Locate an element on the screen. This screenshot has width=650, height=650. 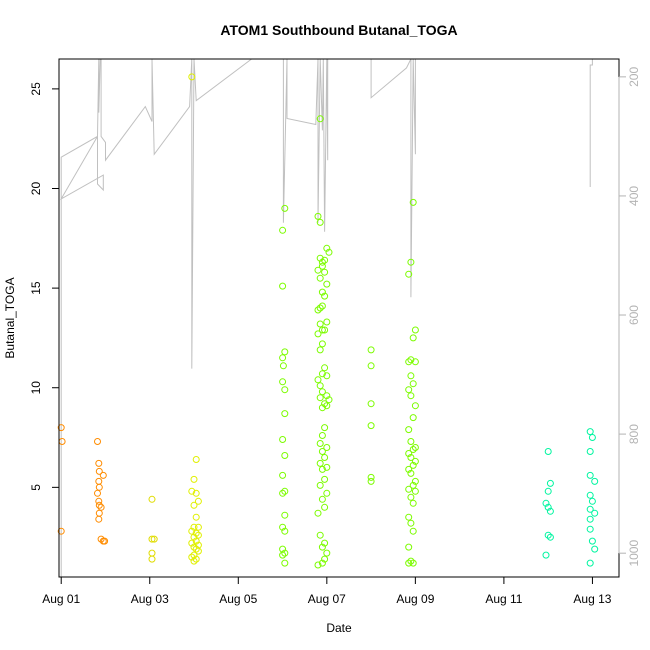
x-tick-label: Aug 07 is located at coordinates (327, 599).